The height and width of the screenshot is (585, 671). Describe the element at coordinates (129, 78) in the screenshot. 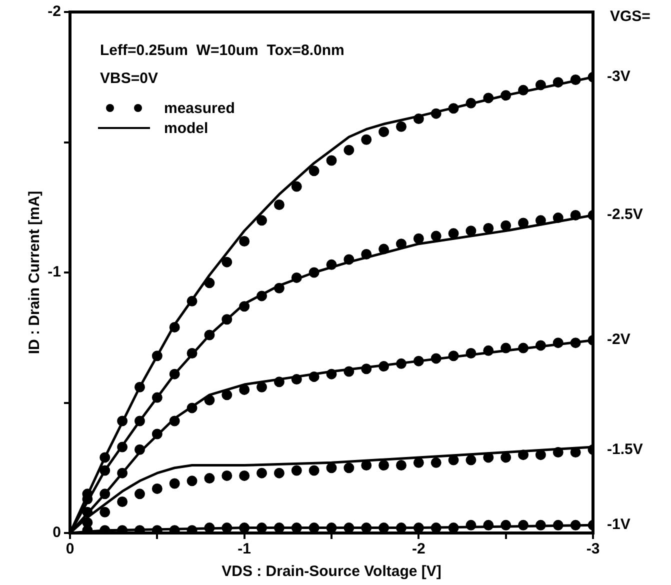

I see `annotation: VBS=0V` at that location.